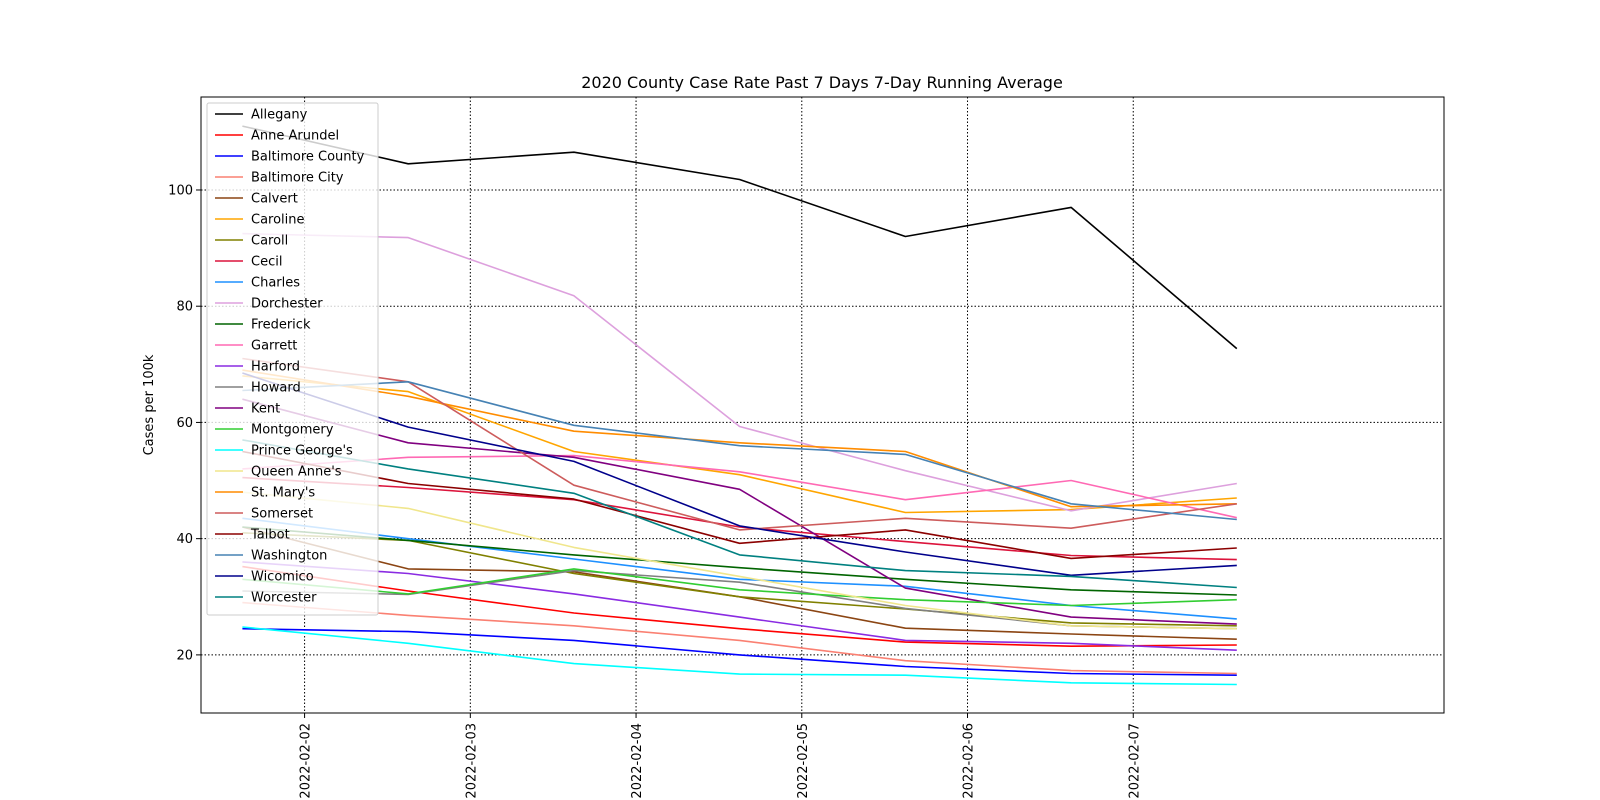  I want to click on y-axis-label: Cases per 100k, so click(149, 404).